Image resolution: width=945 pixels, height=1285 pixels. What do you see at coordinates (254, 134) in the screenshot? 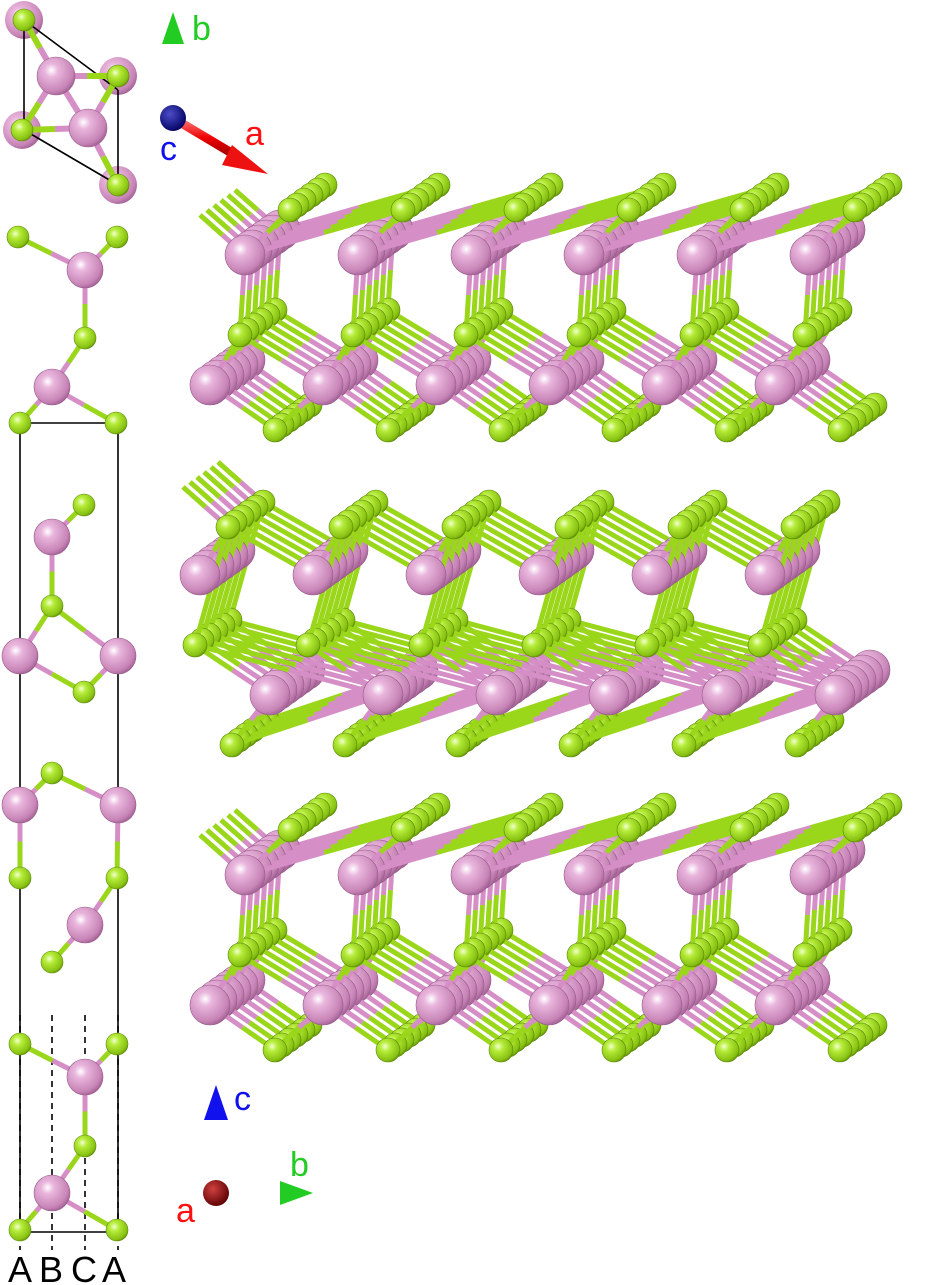
I see `top-axis-a-label: a` at bounding box center [254, 134].